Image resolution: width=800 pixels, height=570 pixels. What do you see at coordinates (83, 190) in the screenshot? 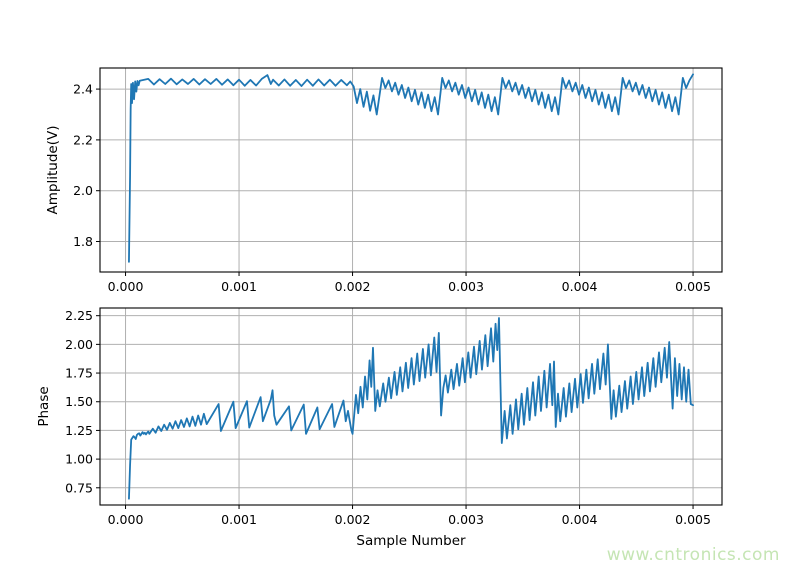
I see `y-tick-label: 2.0` at bounding box center [83, 190].